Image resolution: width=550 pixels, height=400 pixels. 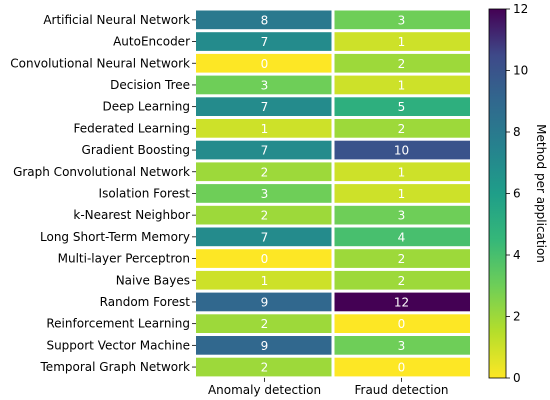 What do you see at coordinates (101, 172) in the screenshot?
I see `row-label: Graph Convolutional Network` at bounding box center [101, 172].